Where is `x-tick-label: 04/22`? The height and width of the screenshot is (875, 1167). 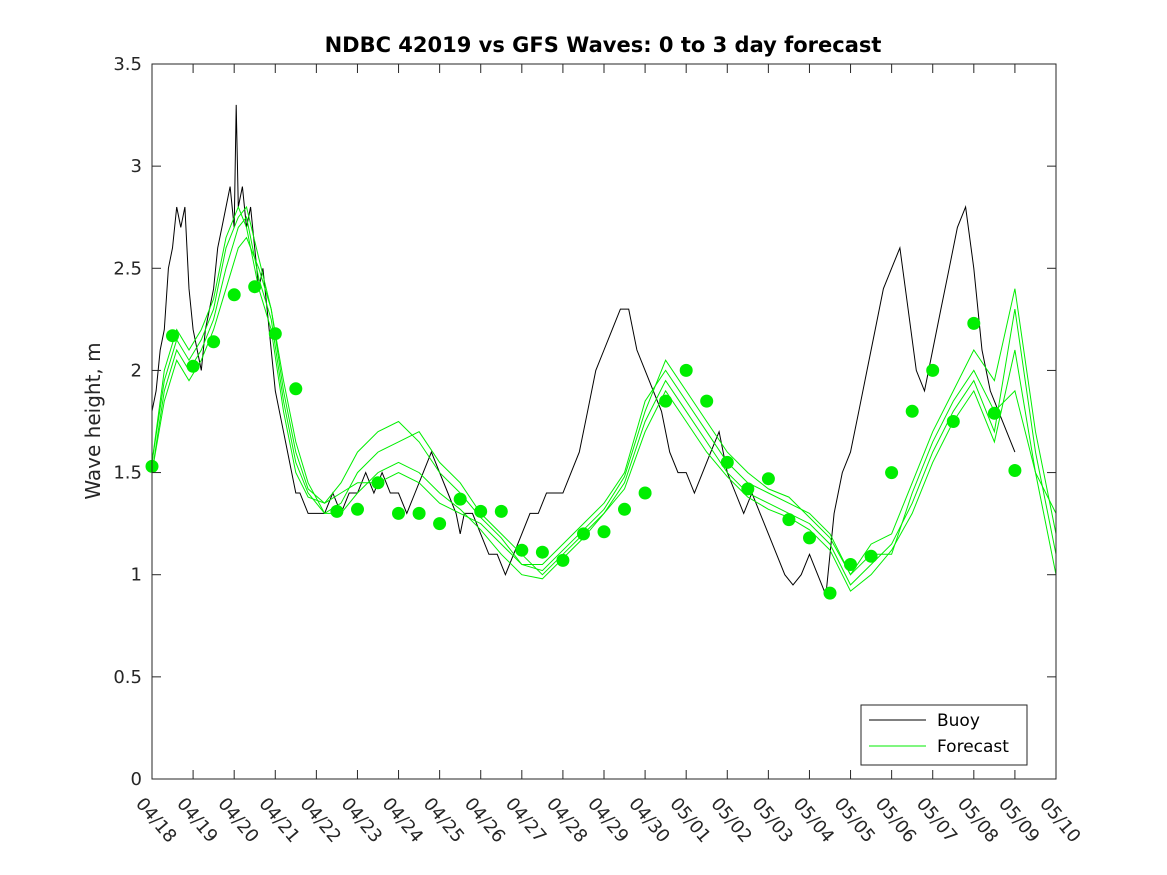
x-tick-label: 04/22 is located at coordinates (320, 820).